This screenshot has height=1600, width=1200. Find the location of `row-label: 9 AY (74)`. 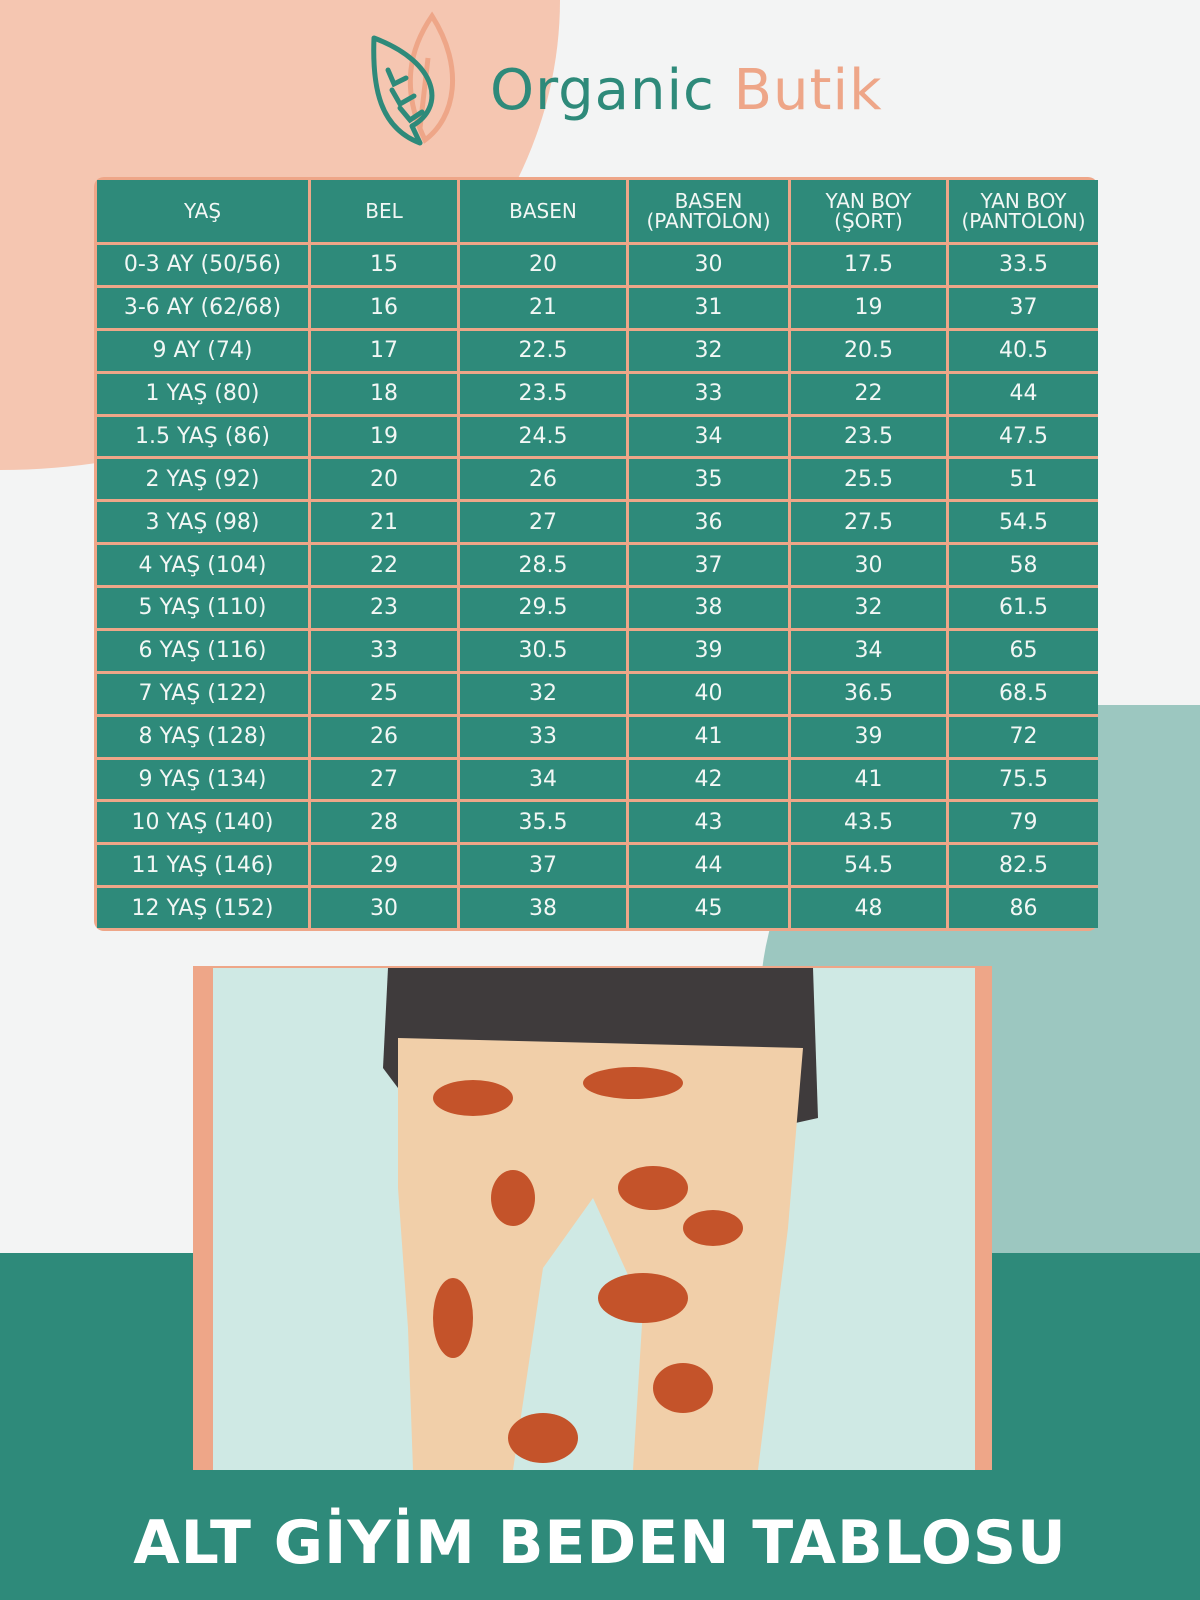

row-label: 9 AY (74) is located at coordinates (202, 350).